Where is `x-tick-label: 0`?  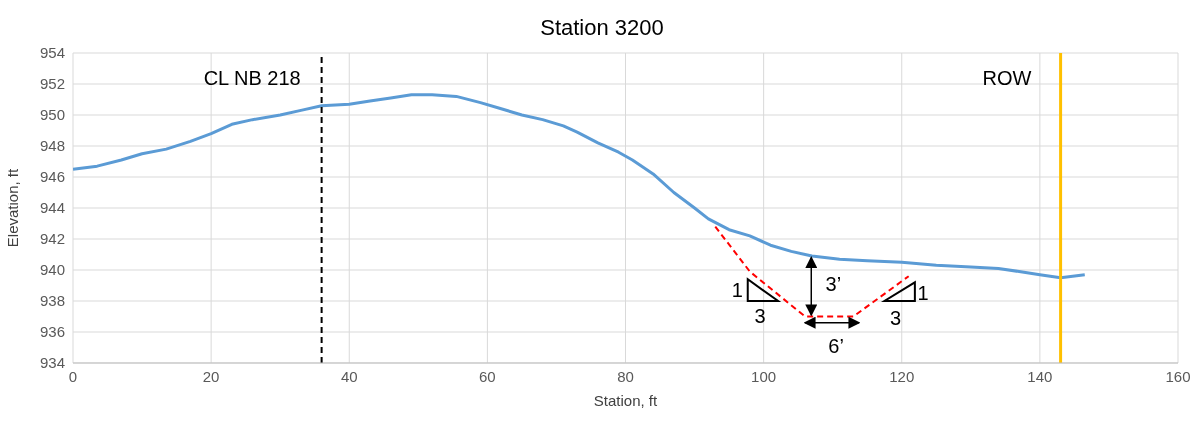 x-tick-label: 0 is located at coordinates (73, 376).